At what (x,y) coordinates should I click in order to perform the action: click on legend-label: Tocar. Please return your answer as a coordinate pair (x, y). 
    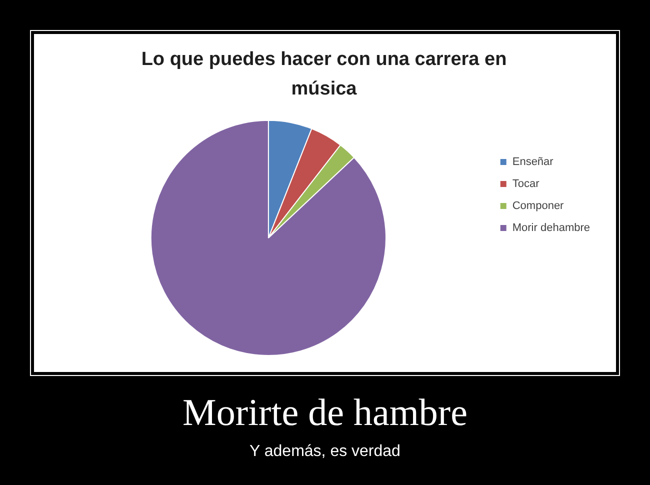
    Looking at the image, I should click on (526, 184).